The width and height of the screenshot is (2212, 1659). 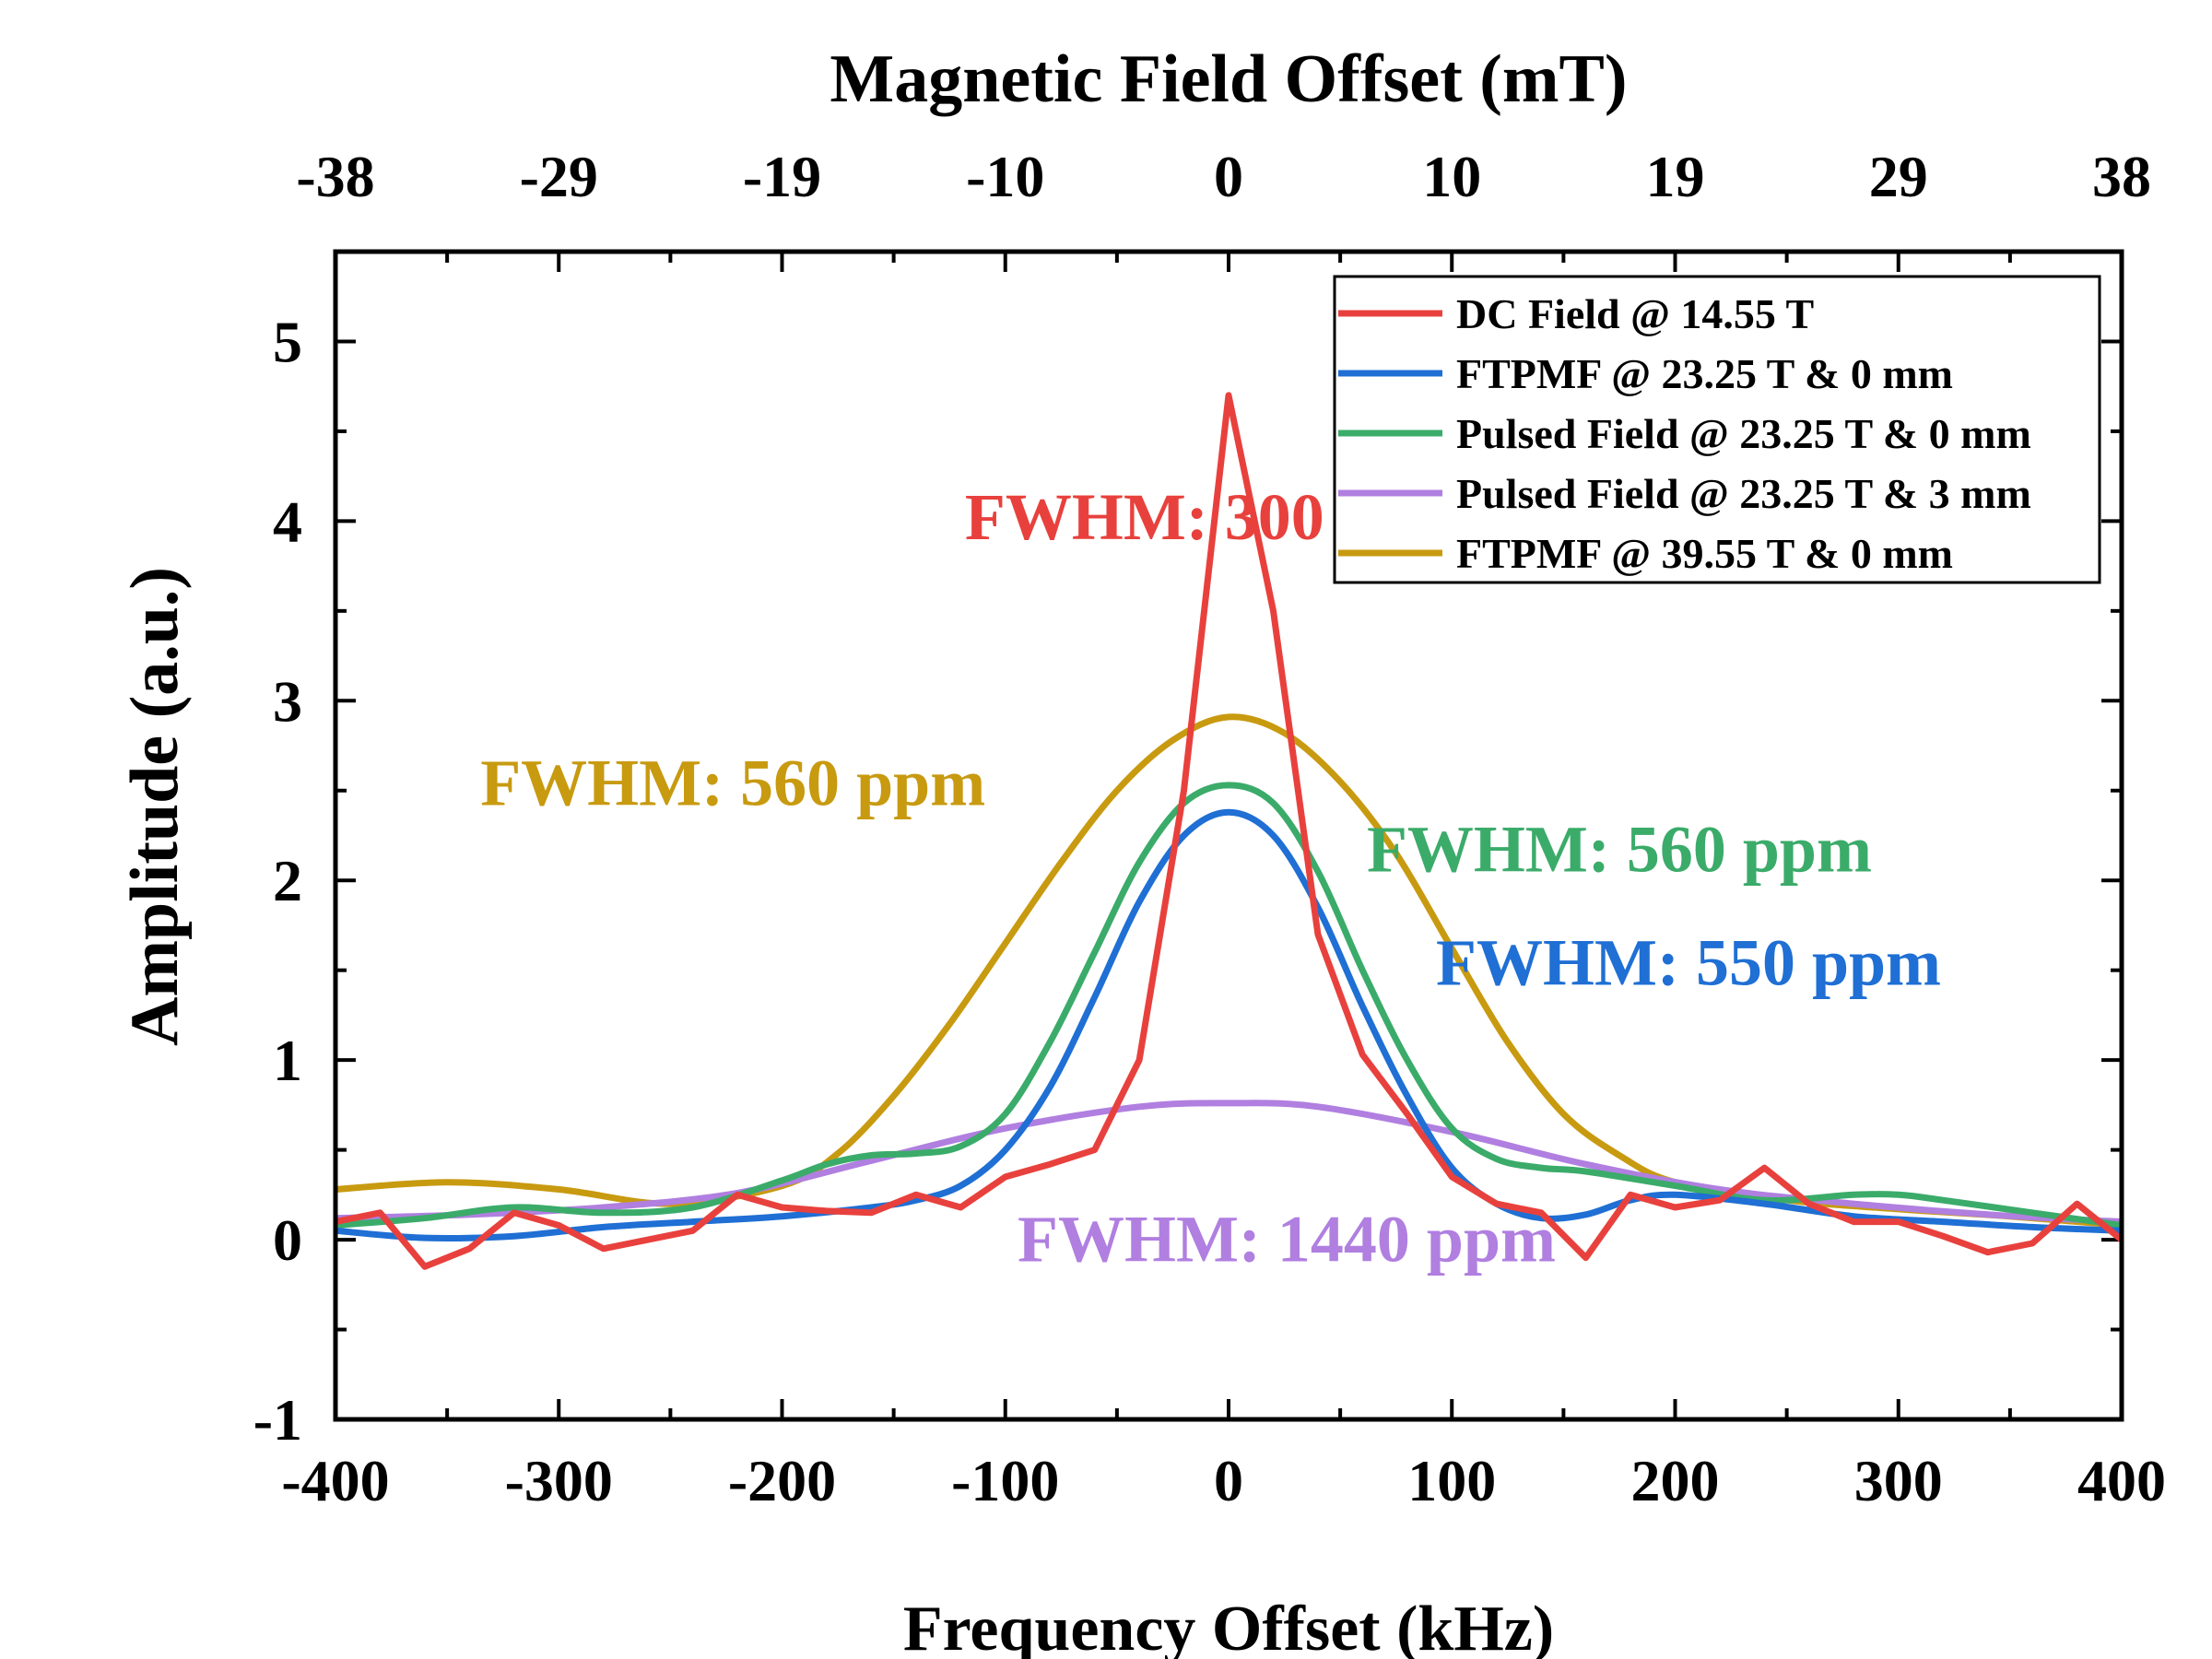 I want to click on legend-label-3: Pulsed Field @ 23.25 T & 3 mm, so click(x=1743, y=493).